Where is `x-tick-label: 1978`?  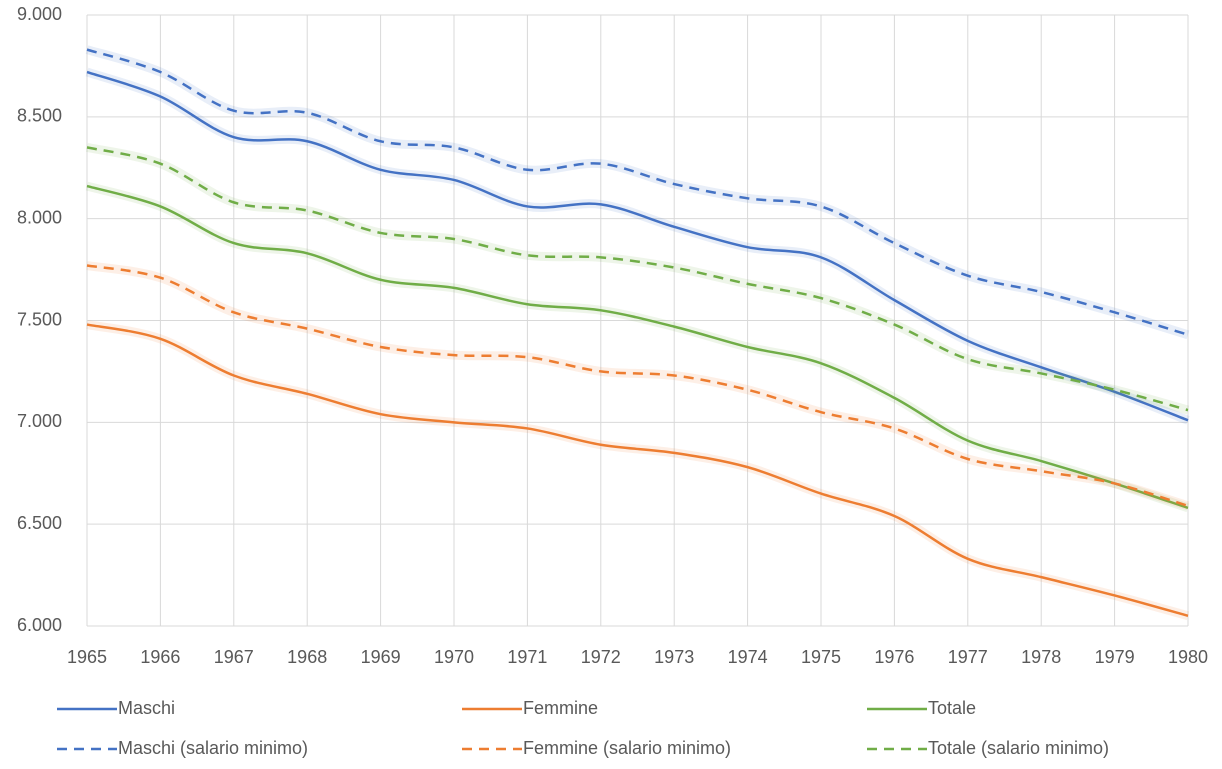
x-tick-label: 1978 is located at coordinates (1041, 657).